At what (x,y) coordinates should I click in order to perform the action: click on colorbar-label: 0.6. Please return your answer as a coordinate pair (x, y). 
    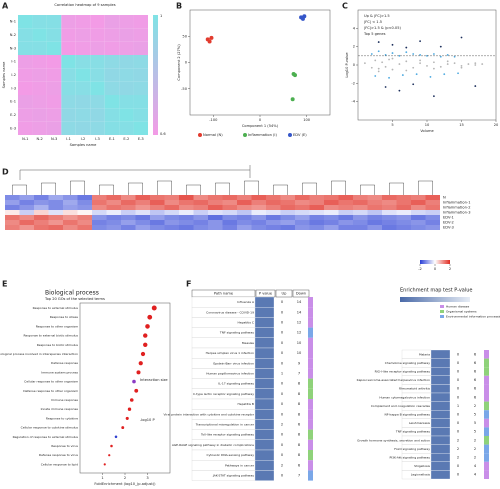
    Looking at the image, I should click on (163, 134).